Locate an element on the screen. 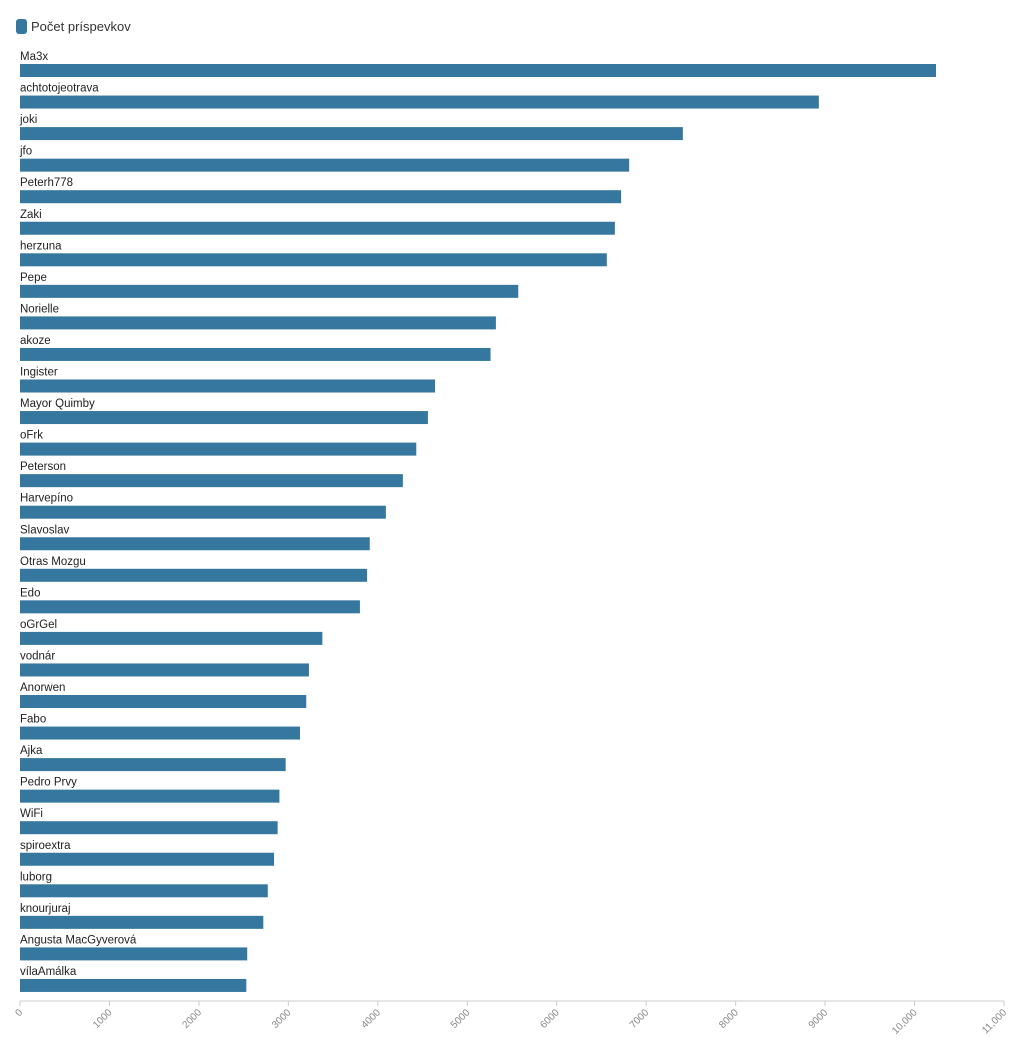 This screenshot has height=1063, width=1024. legend: Počet príspevkov is located at coordinates (73, 26).